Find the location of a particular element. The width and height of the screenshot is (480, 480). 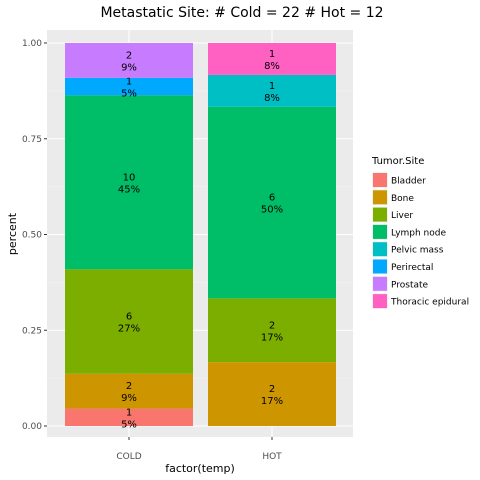

x-axis: COLD HOT is located at coordinates (199, 449).